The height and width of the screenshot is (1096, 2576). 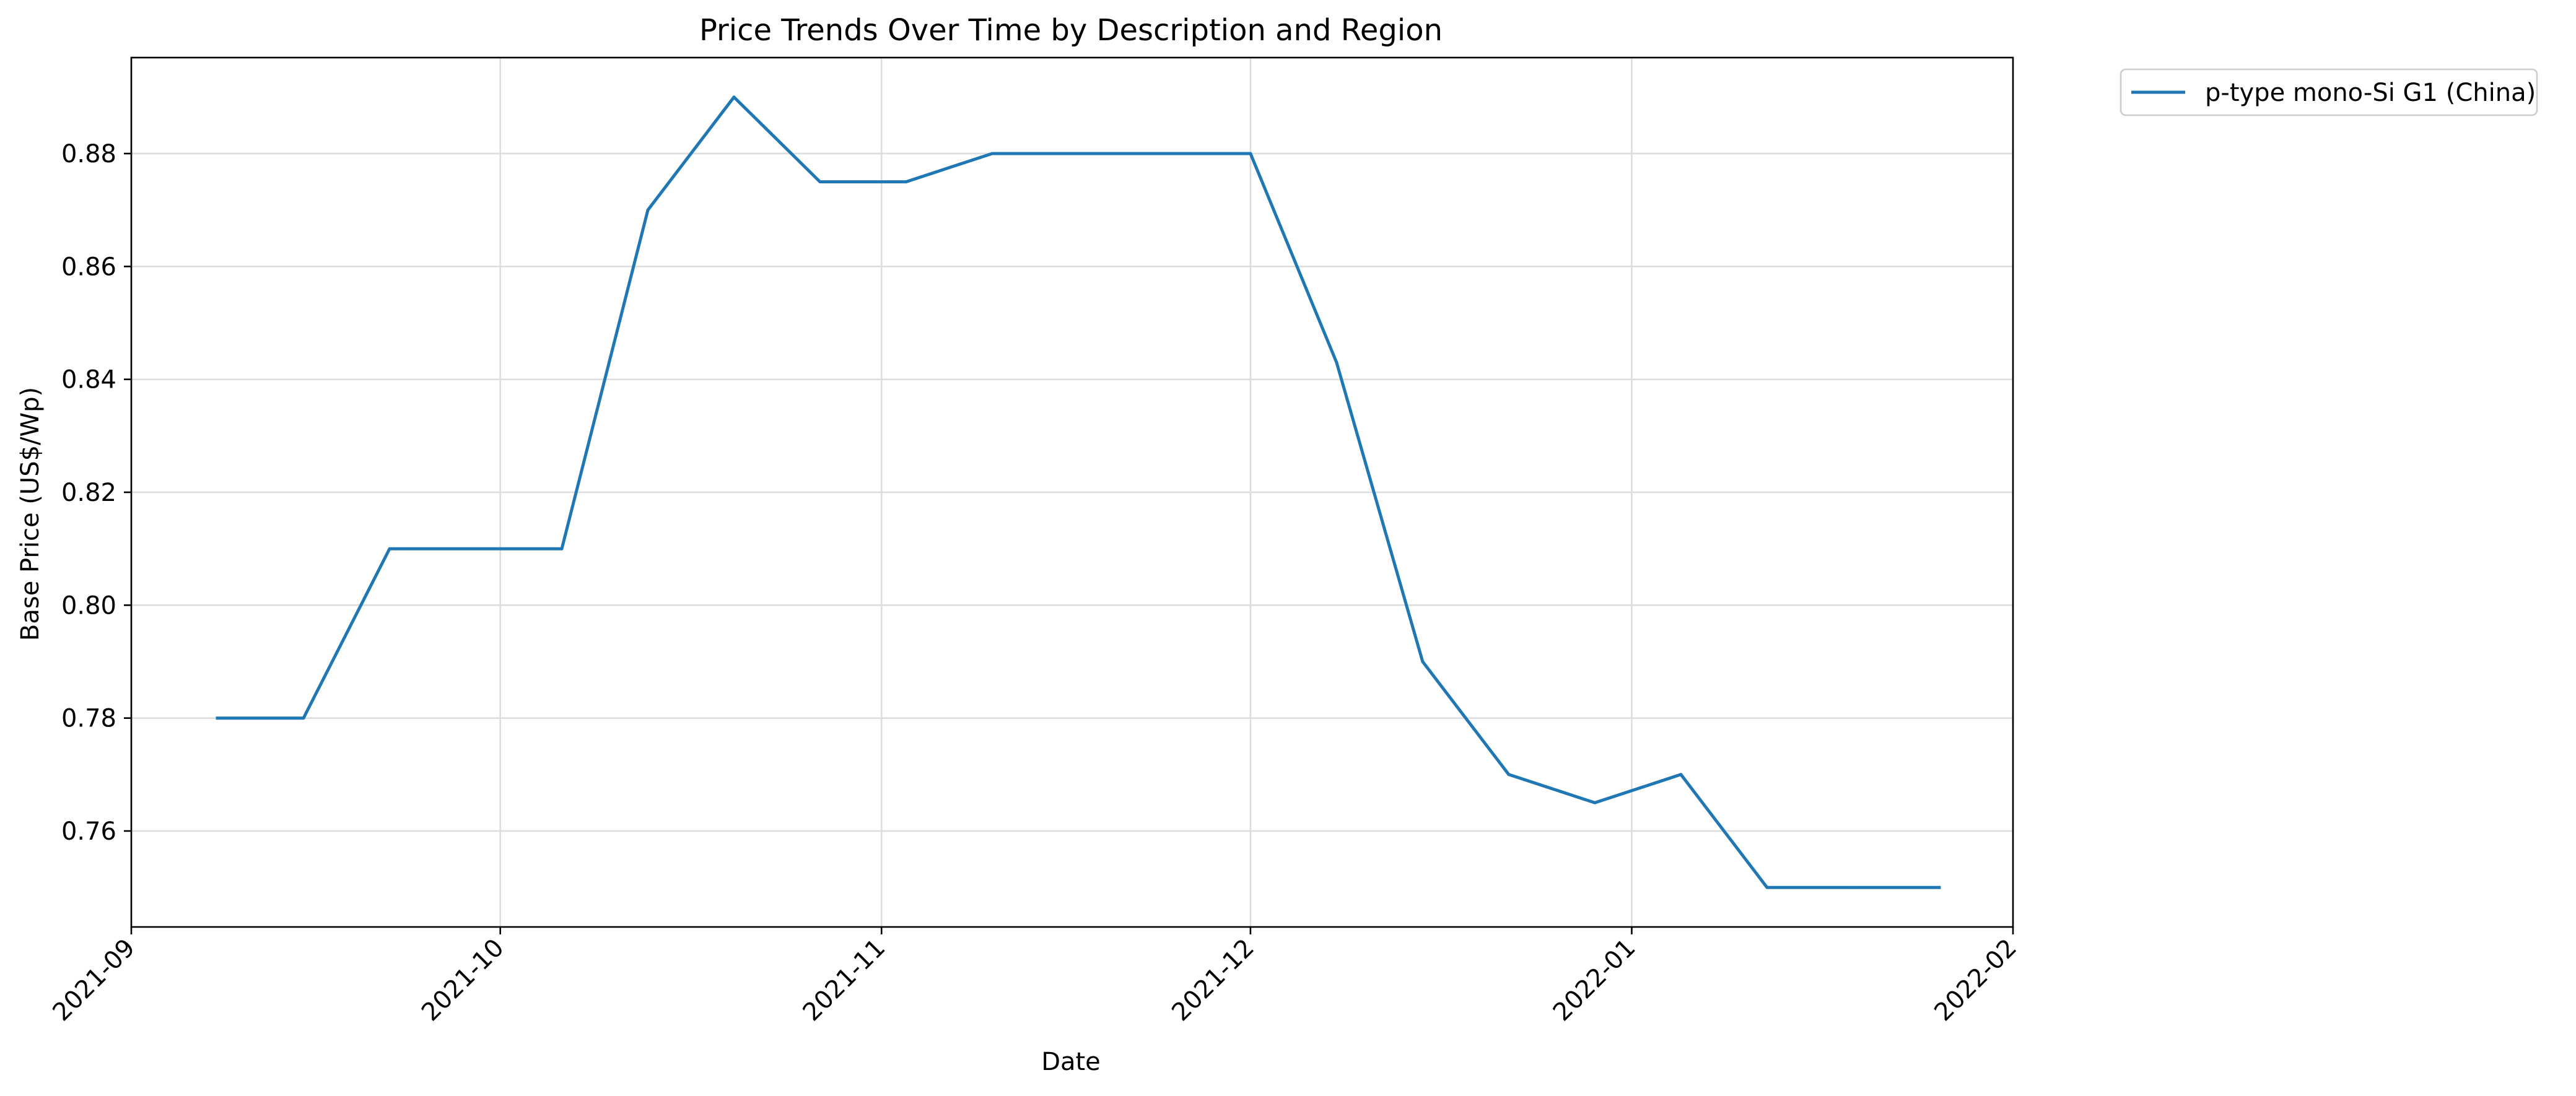 What do you see at coordinates (88, 605) in the screenshot?
I see `y-tick-label: 0.80` at bounding box center [88, 605].